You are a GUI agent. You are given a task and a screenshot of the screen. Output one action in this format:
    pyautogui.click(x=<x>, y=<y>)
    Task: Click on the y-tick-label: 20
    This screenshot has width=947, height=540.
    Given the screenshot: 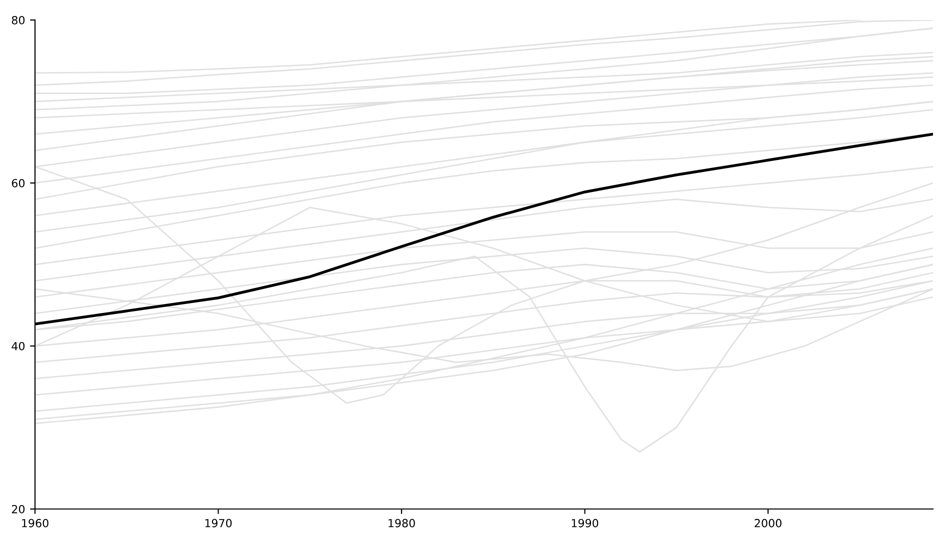 What is the action you would take?
    pyautogui.click(x=18, y=509)
    